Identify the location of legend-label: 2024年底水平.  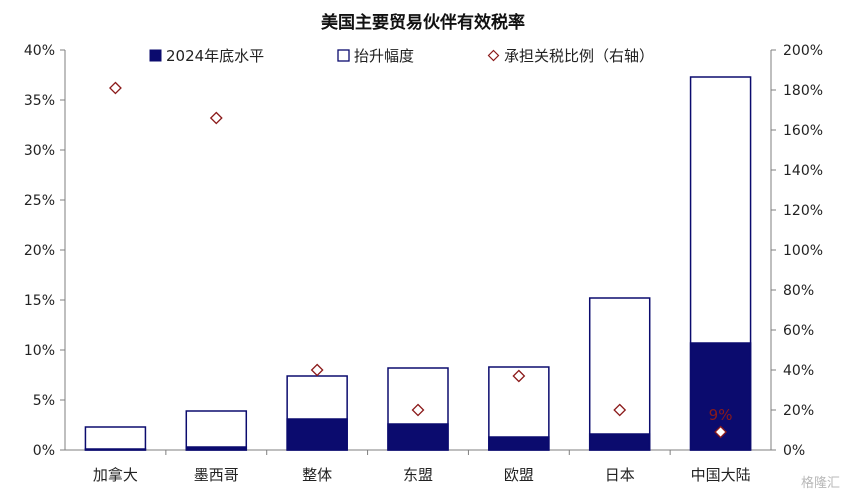
(215, 56).